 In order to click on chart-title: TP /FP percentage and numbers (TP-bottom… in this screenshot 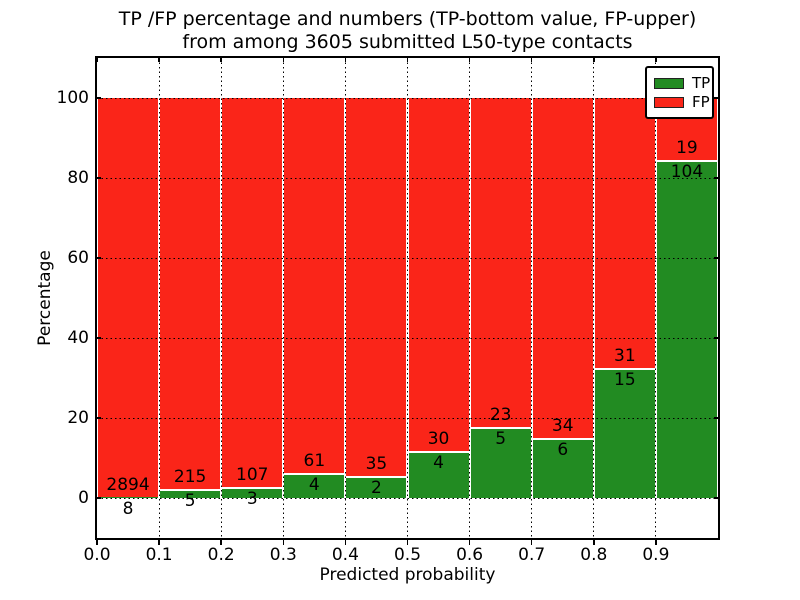, I will do `click(407, 31)`.